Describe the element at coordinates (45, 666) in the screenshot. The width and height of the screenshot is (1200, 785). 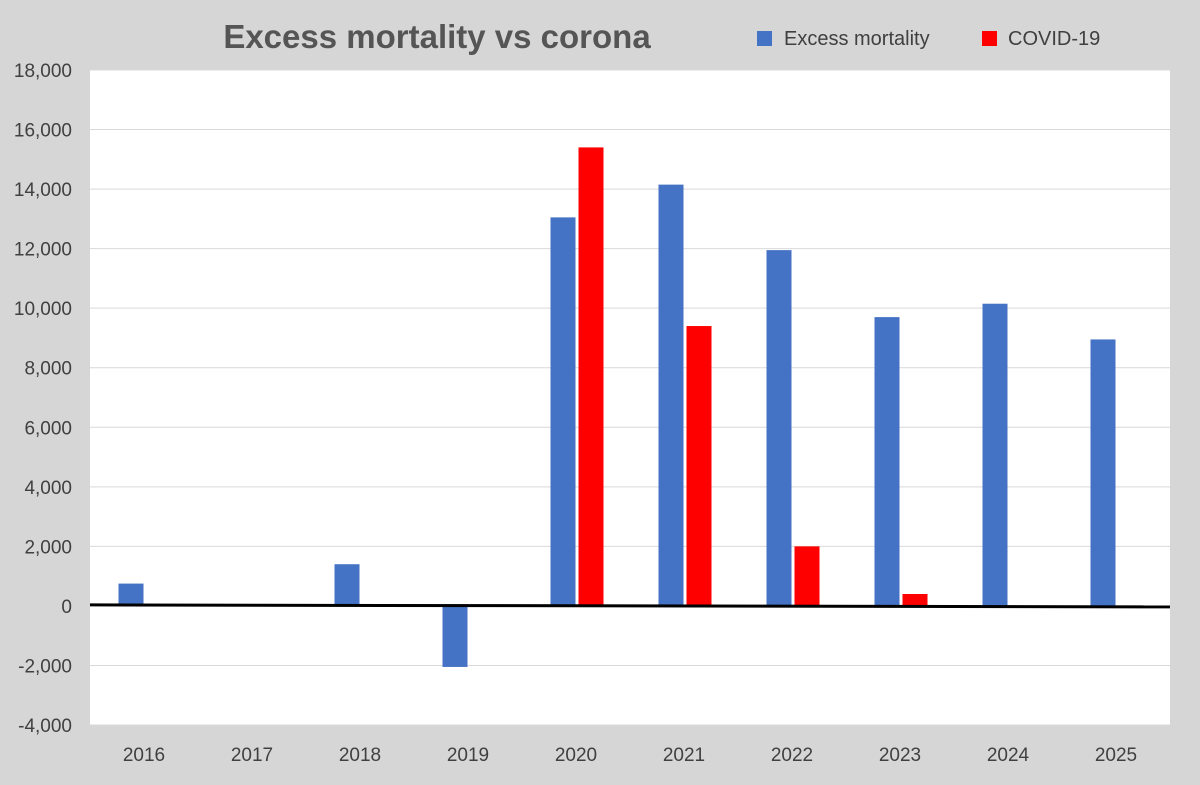
I see `y-tick-label: -2,000` at that location.